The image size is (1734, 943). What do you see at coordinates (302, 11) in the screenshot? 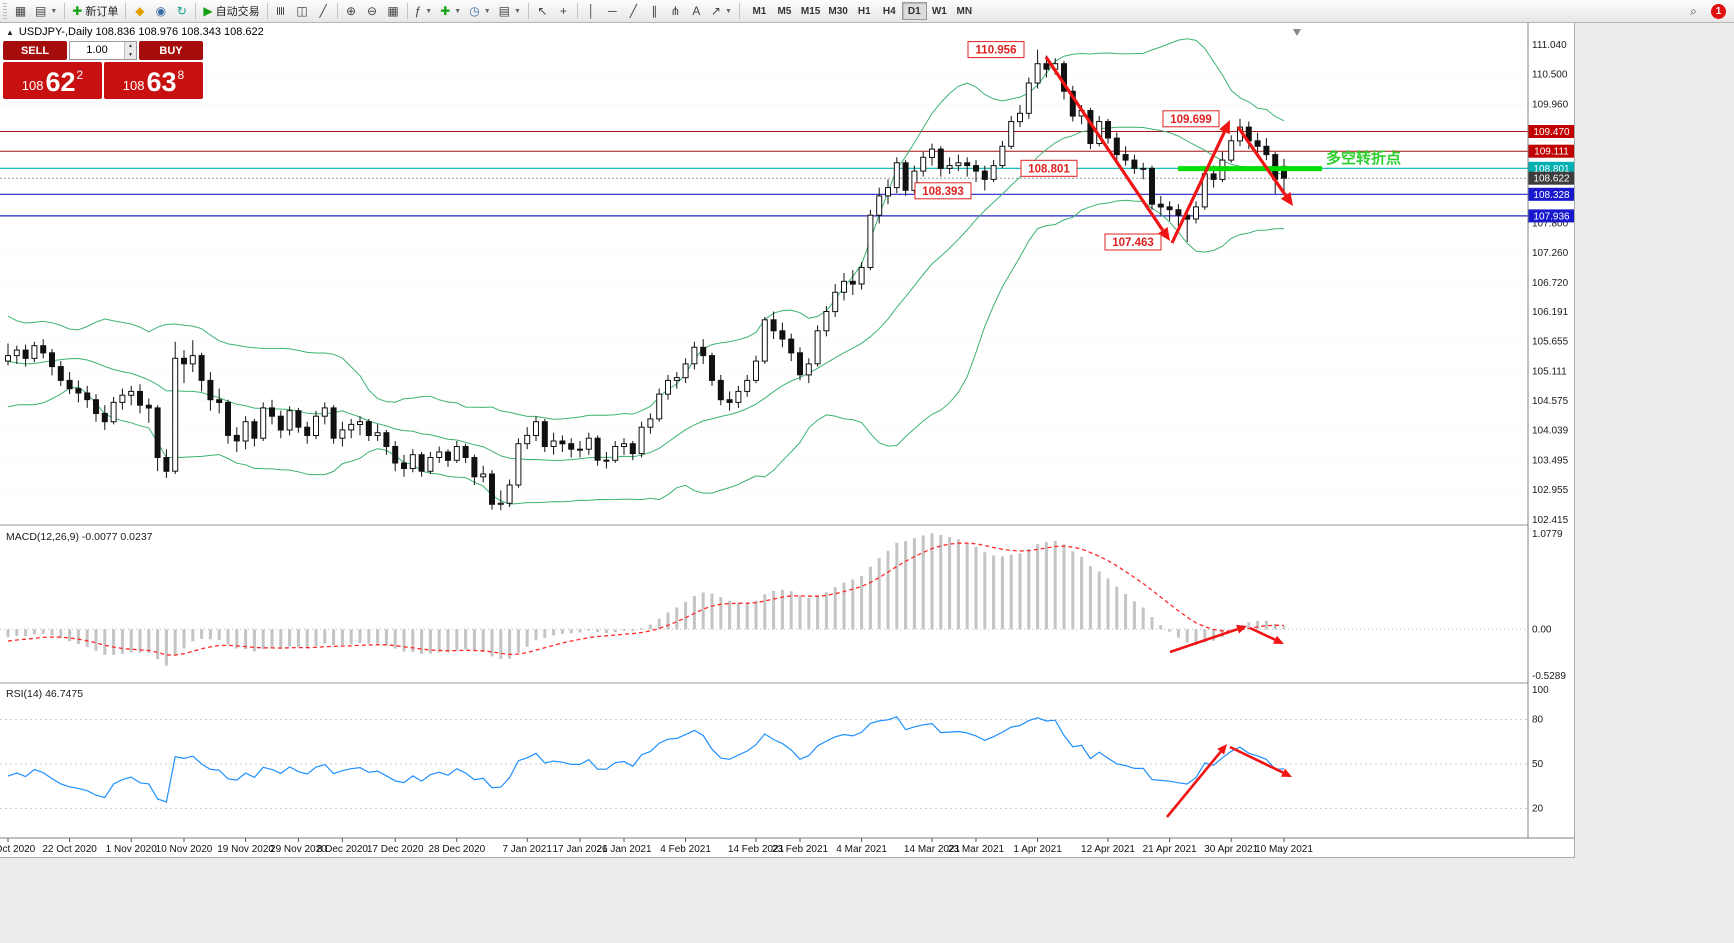
I see `candlestick-chart-button: ◫` at bounding box center [302, 11].